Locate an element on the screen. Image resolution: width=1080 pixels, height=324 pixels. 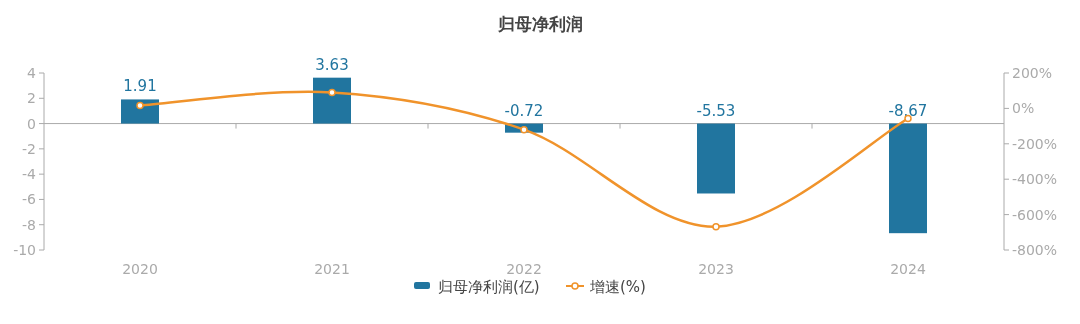
y2-tick-label: 0% is located at coordinates (1023, 108).